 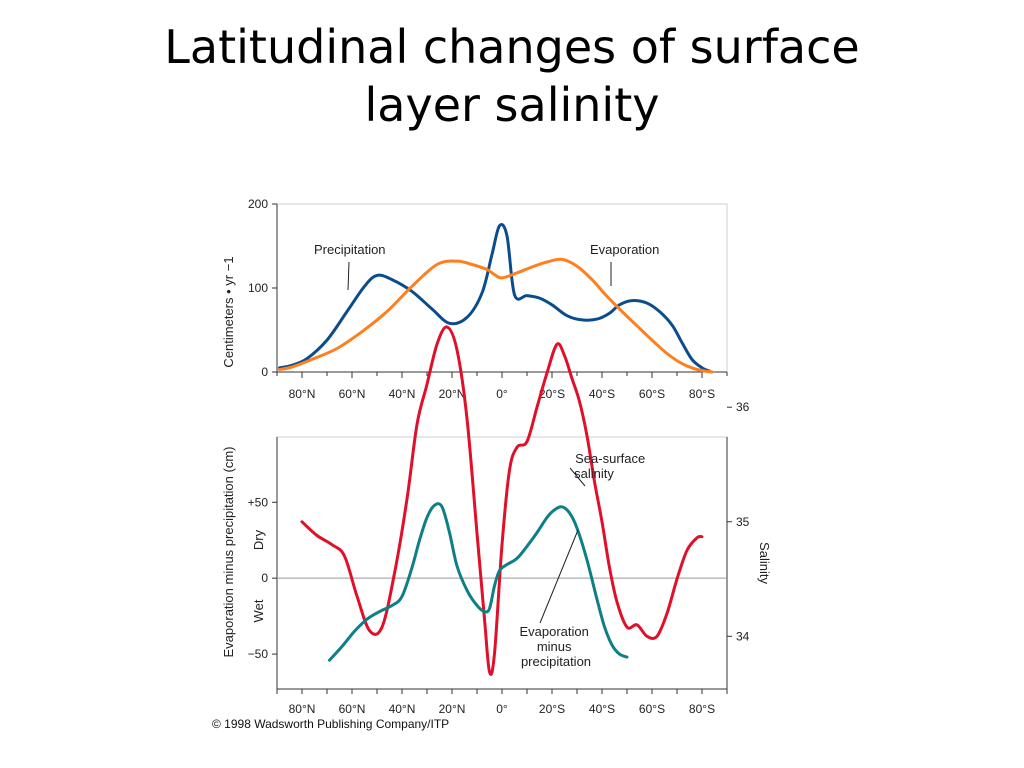 I want to click on top-x-tick-label: 60°N, so click(x=352, y=394).